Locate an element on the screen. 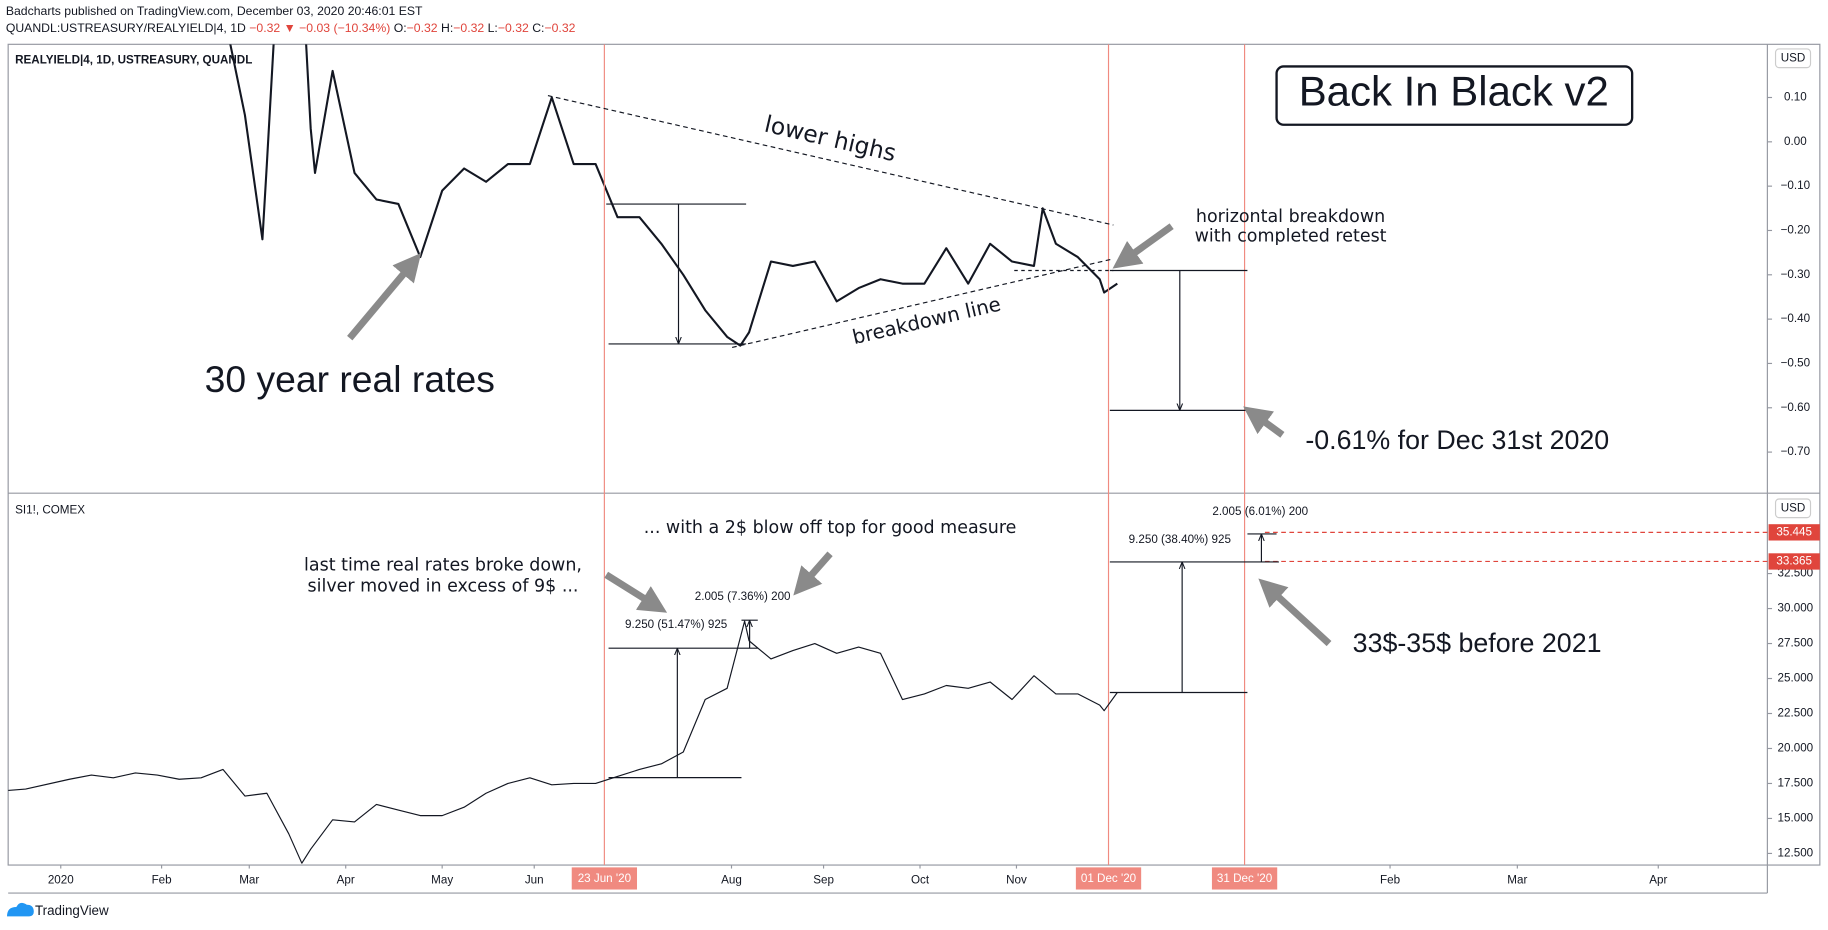  y-tick-label: 12.500 is located at coordinates (1796, 853).